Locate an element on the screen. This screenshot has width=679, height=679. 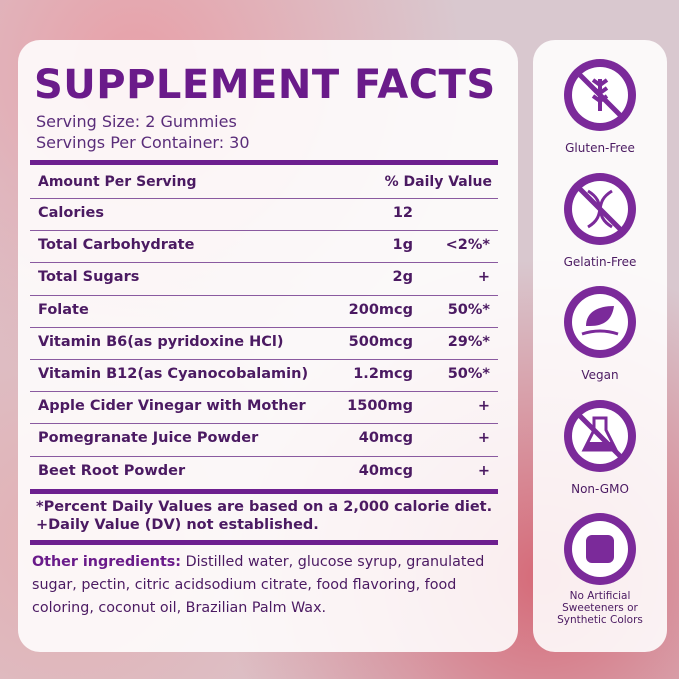
nutrient-name: Beet Root Powder is located at coordinates (112, 470).